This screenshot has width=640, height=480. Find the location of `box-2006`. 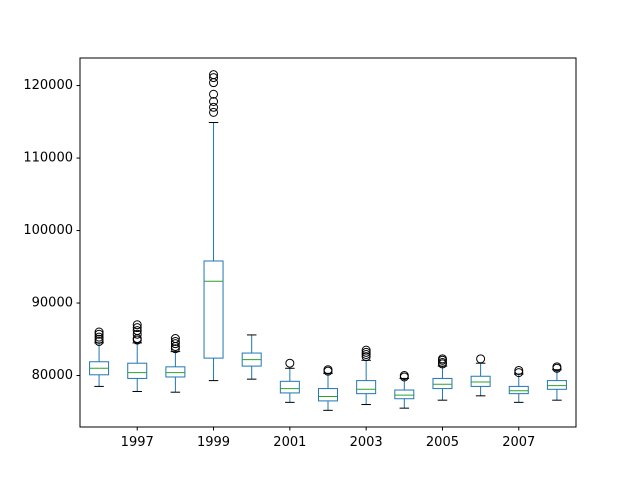

box-2006 is located at coordinates (480, 375).